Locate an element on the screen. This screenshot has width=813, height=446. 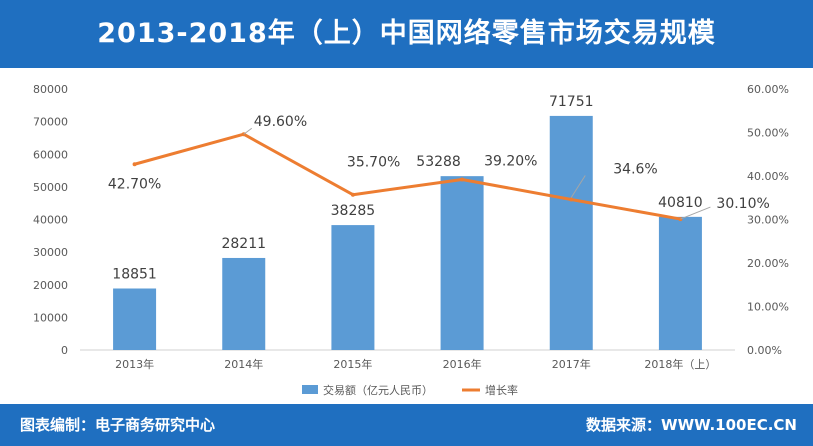
x-tick-label: 2017年 is located at coordinates (571, 364).